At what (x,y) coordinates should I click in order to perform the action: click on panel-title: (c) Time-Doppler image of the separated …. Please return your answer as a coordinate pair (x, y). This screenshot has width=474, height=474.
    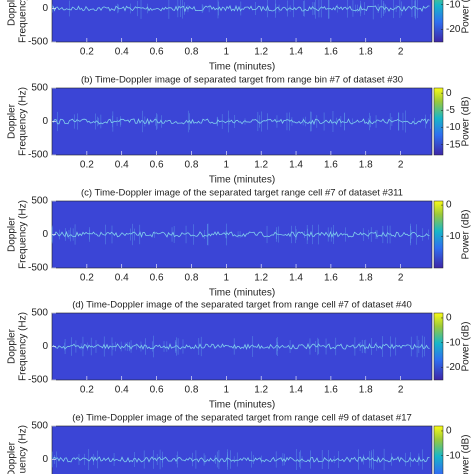
    Looking at the image, I should click on (242, 193).